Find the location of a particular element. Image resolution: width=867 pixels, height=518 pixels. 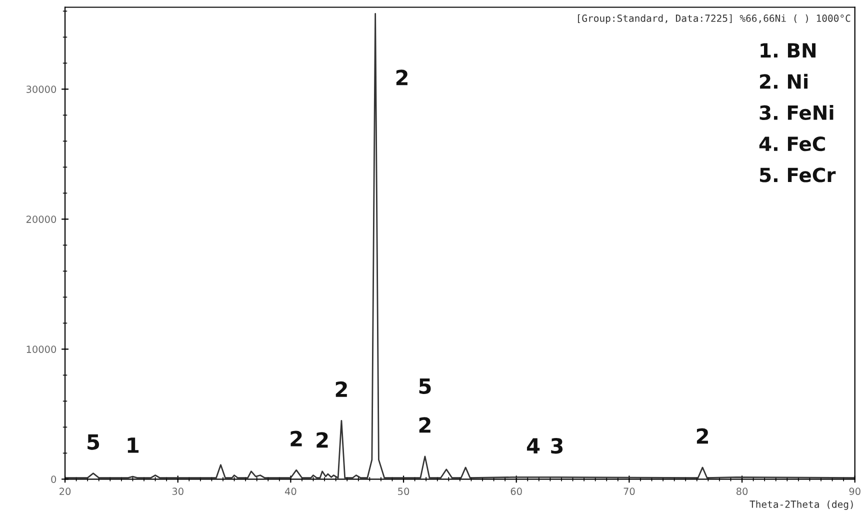

x-tick-label: 70 is located at coordinates (629, 492).